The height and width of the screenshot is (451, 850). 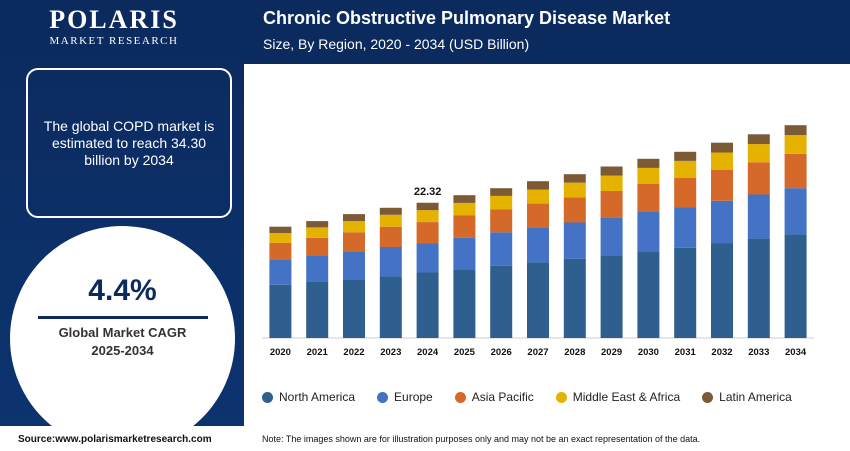 I want to click on bar-segment-2025-europe, so click(x=464, y=253).